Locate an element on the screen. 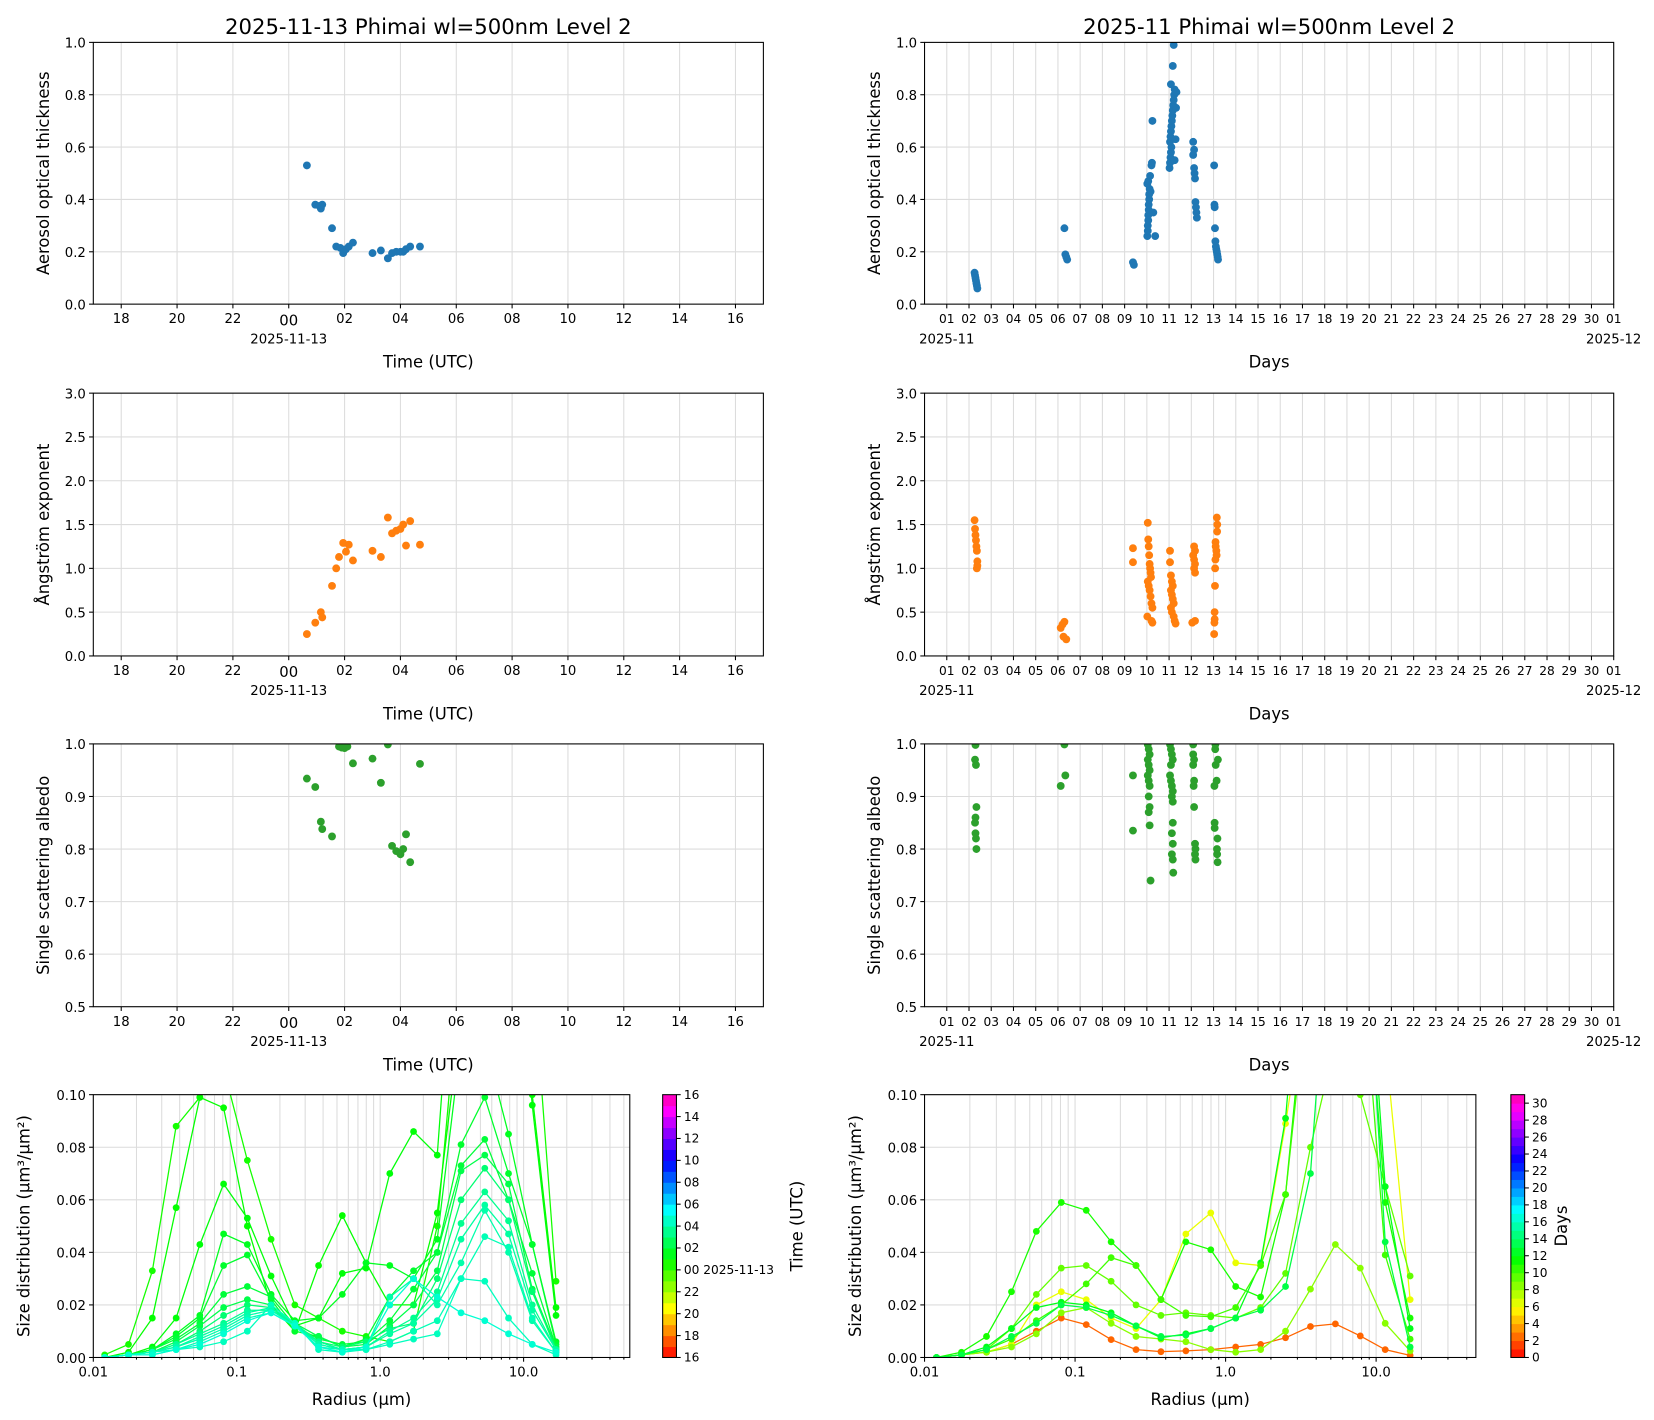  colorbar-tick-label: 2 is located at coordinates (1536, 1341).